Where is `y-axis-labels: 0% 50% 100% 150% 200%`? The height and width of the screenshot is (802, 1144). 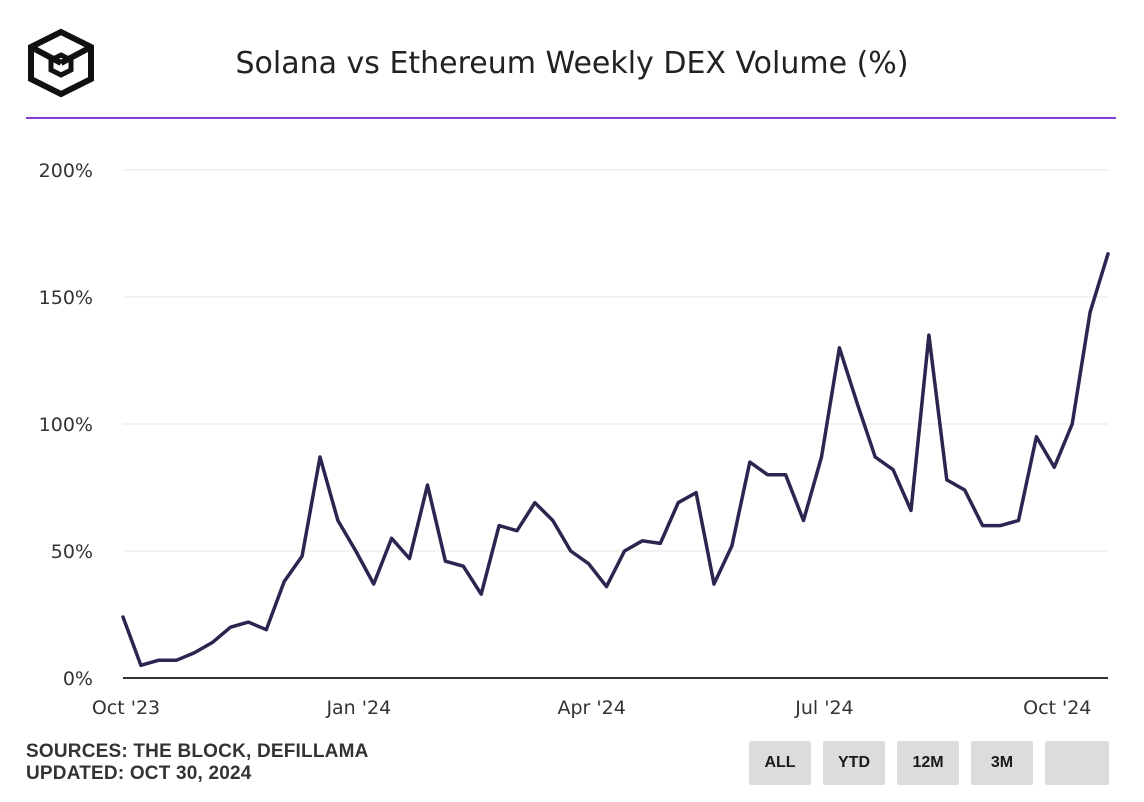 y-axis-labels: 0% 50% 100% 150% 200% is located at coordinates (66, 425).